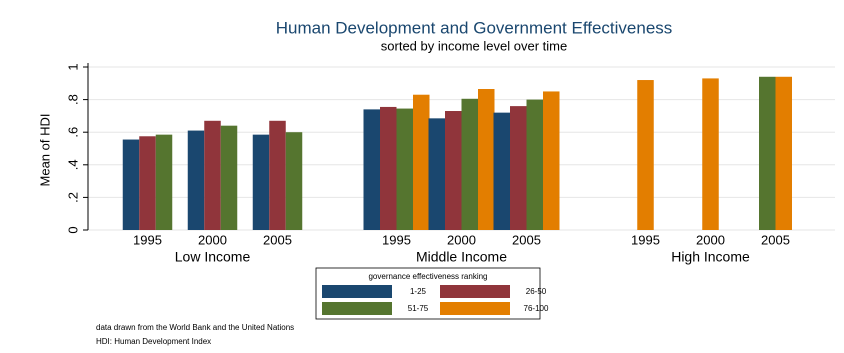 This screenshot has width=844, height=353. I want to click on y-tick-label: .8, so click(72, 99).